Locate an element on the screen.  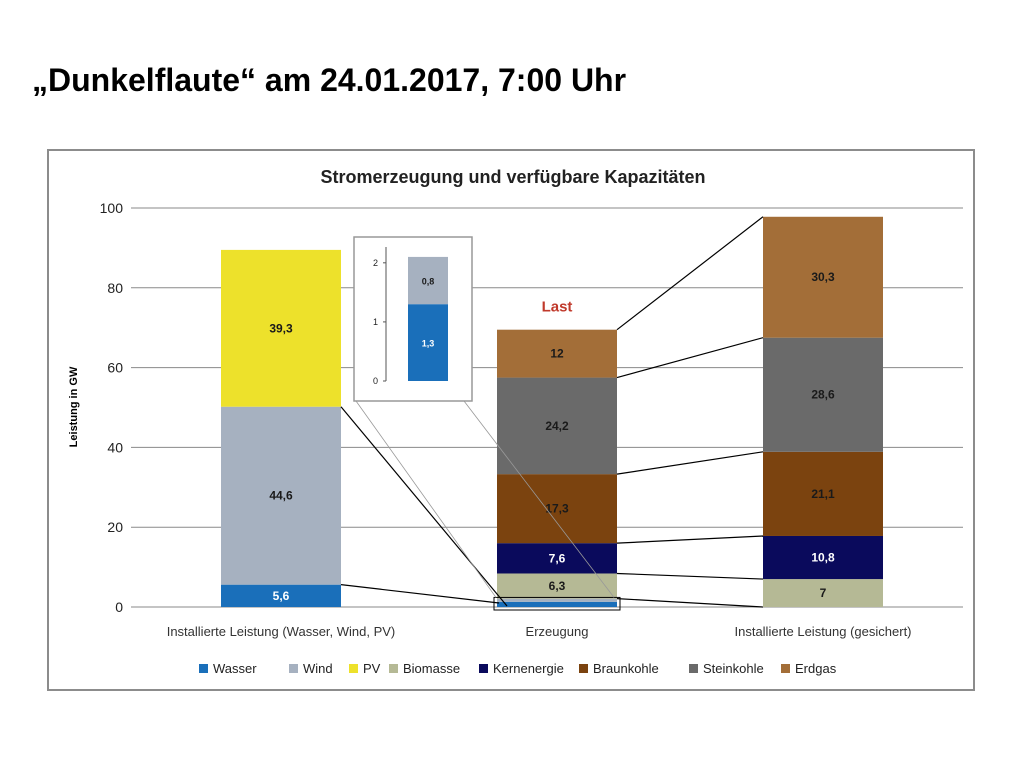
y-tick-label: 20 is located at coordinates (115, 527).